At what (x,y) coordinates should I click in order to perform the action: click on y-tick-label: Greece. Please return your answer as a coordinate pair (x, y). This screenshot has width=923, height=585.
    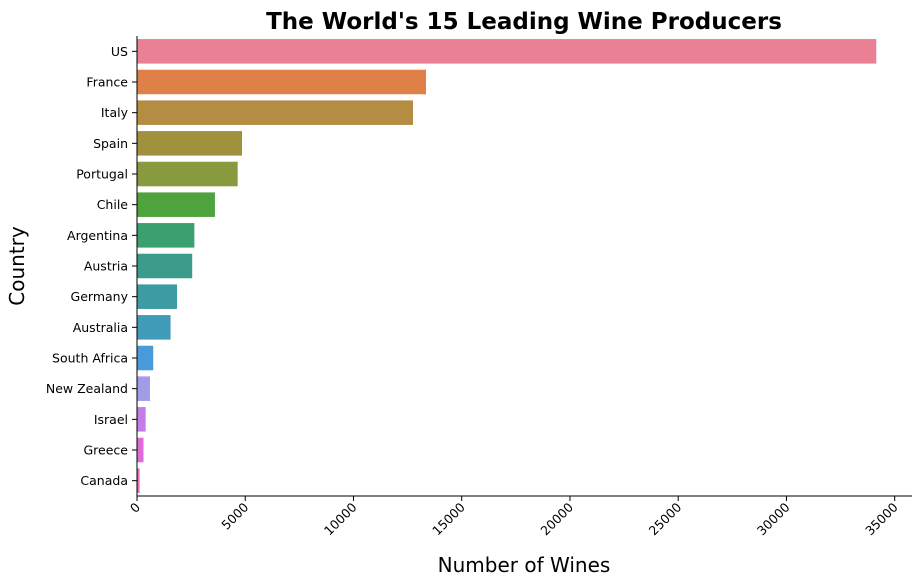
    Looking at the image, I should click on (106, 450).